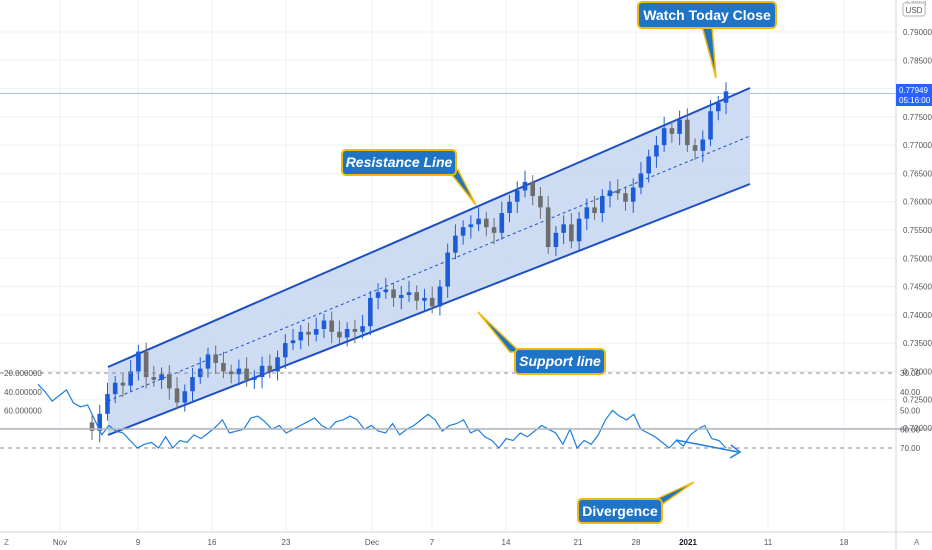 The height and width of the screenshot is (550, 932). Describe the element at coordinates (917, 117) in the screenshot. I see `y-tick-label: 0.77500` at that location.